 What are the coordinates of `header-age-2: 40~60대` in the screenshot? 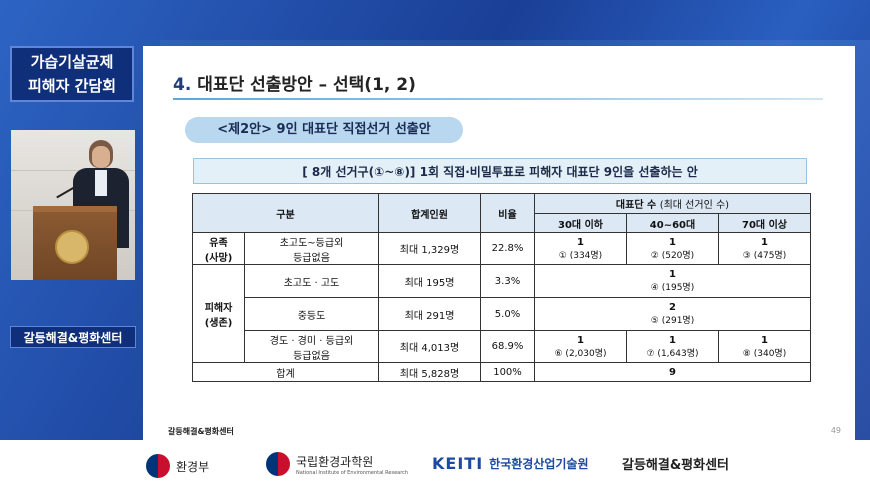 It's located at (672, 223).